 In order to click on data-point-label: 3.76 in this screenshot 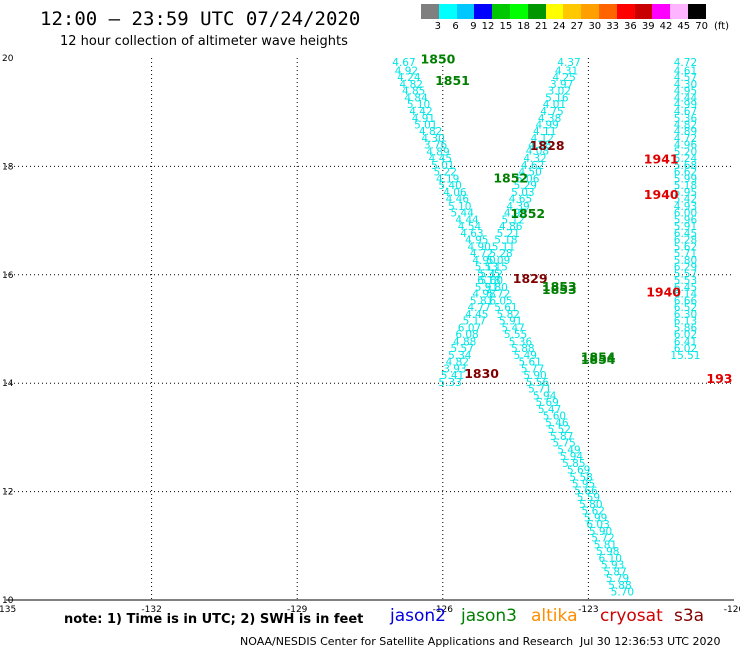, I will do `click(436, 146)`.